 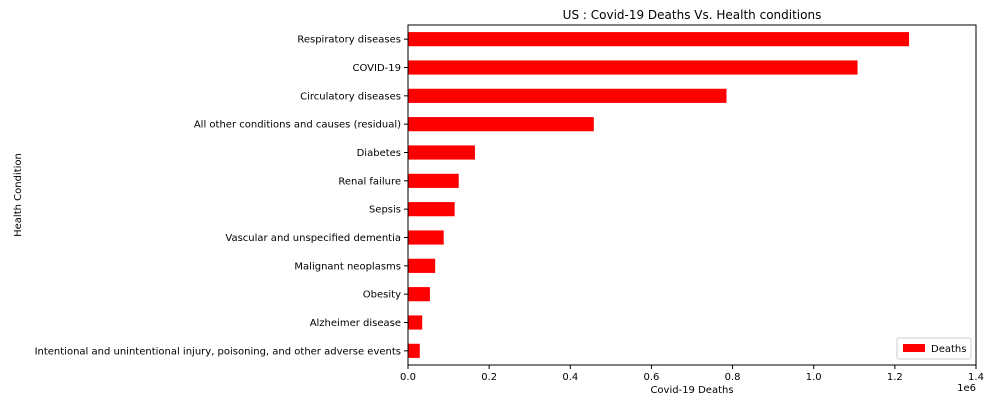 What do you see at coordinates (382, 295) in the screenshot?
I see `y-tick-label: Obesity` at bounding box center [382, 295].